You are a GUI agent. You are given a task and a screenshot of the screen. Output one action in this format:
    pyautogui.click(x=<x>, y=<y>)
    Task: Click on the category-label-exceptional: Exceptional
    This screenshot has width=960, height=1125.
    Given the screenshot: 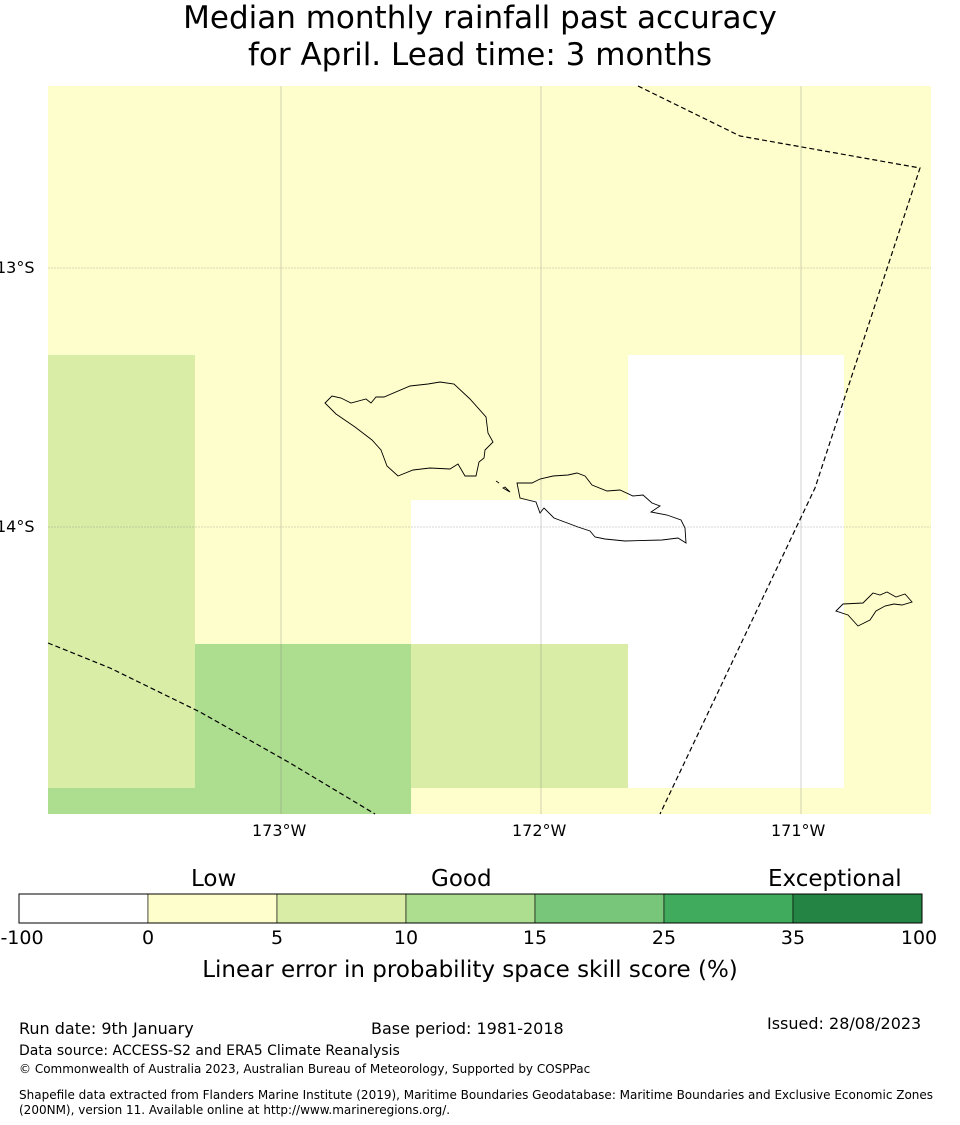 What is the action you would take?
    pyautogui.click(x=835, y=879)
    